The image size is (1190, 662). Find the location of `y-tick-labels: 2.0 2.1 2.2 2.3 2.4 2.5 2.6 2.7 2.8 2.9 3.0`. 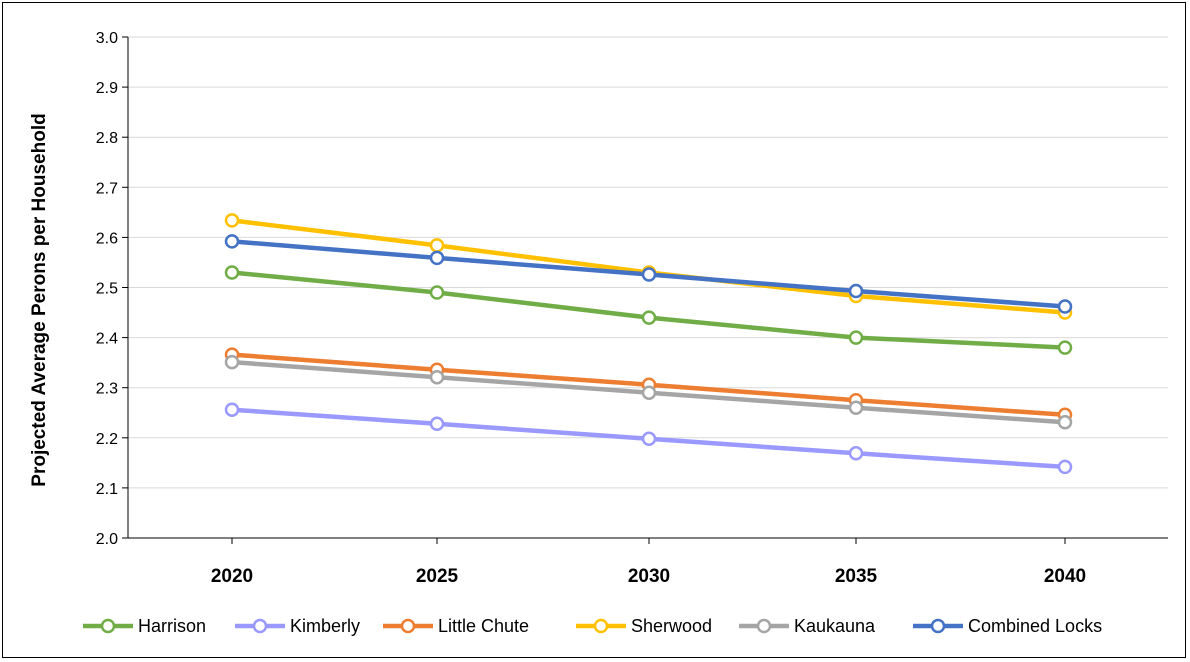

y-tick-labels: 2.0 2.1 2.2 2.3 2.4 2.5 2.6 2.7 2.8 2.9 3.0 is located at coordinates (112, 289).